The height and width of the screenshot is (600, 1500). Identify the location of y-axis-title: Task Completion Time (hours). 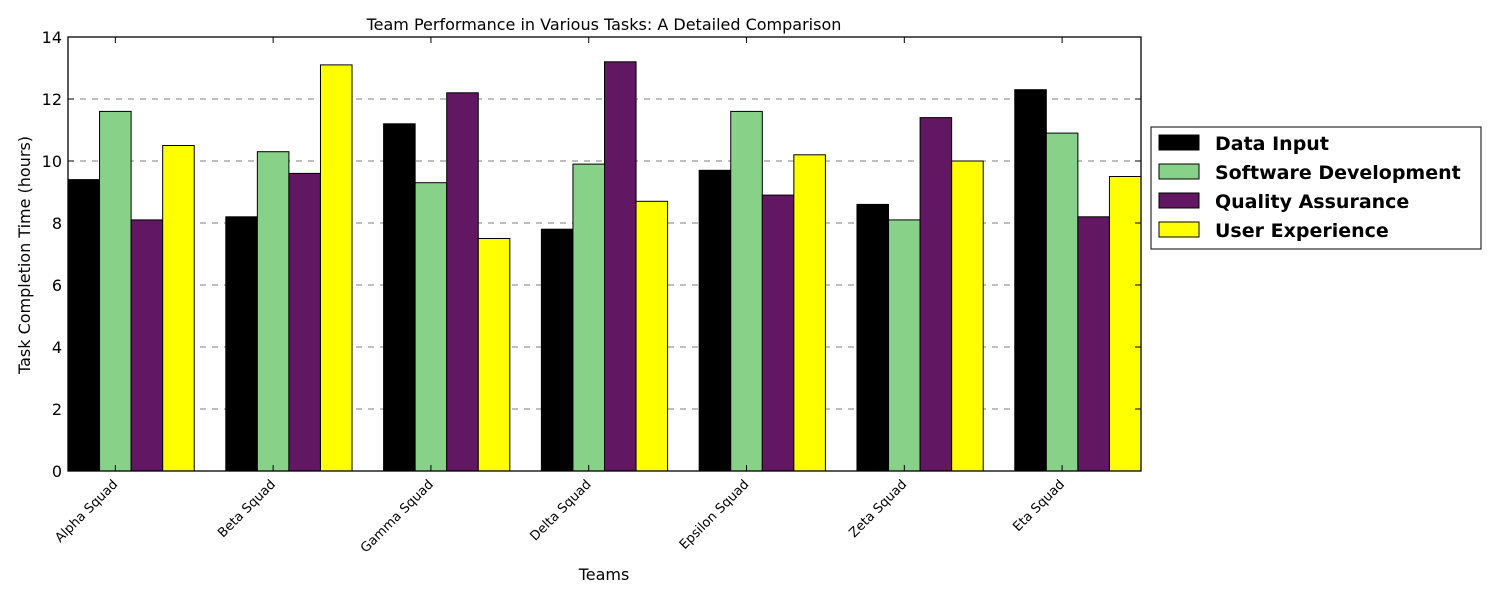
(24, 255).